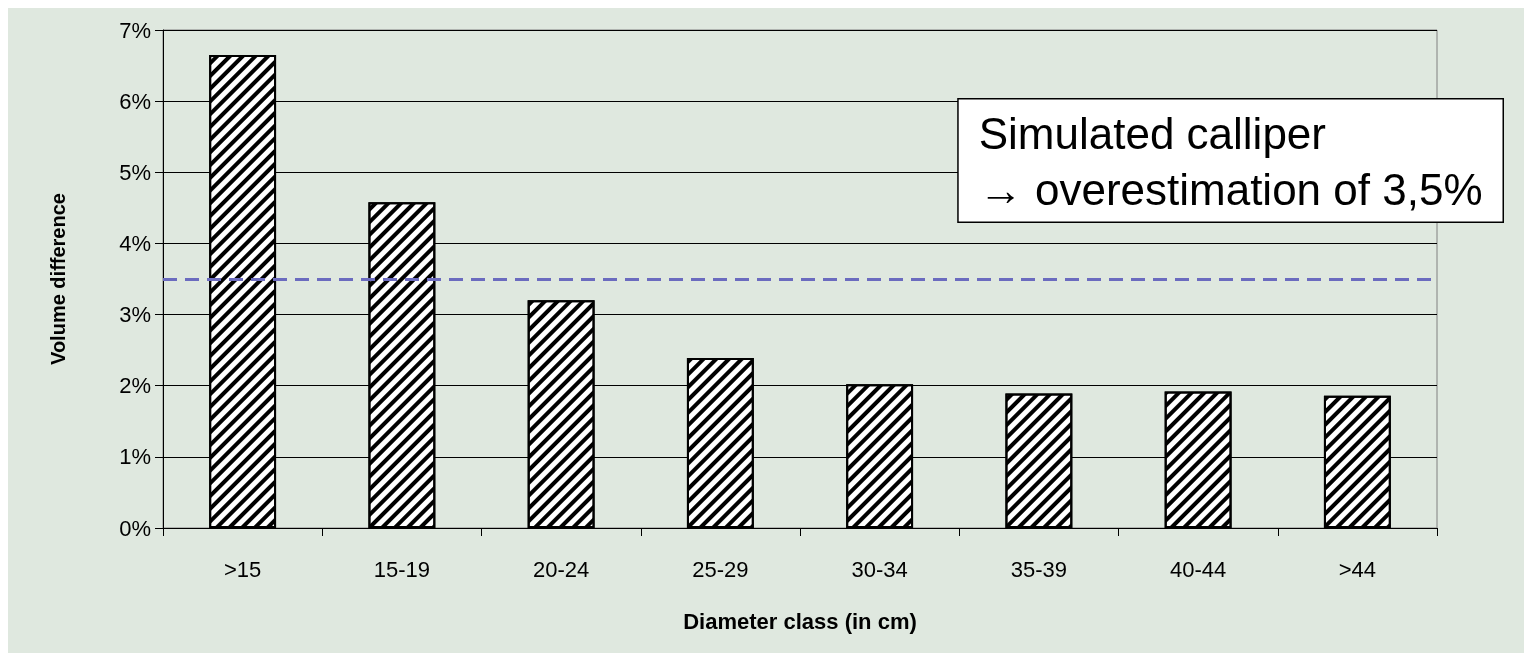  What do you see at coordinates (135, 30) in the screenshot?
I see `y-tick-label: 7%` at bounding box center [135, 30].